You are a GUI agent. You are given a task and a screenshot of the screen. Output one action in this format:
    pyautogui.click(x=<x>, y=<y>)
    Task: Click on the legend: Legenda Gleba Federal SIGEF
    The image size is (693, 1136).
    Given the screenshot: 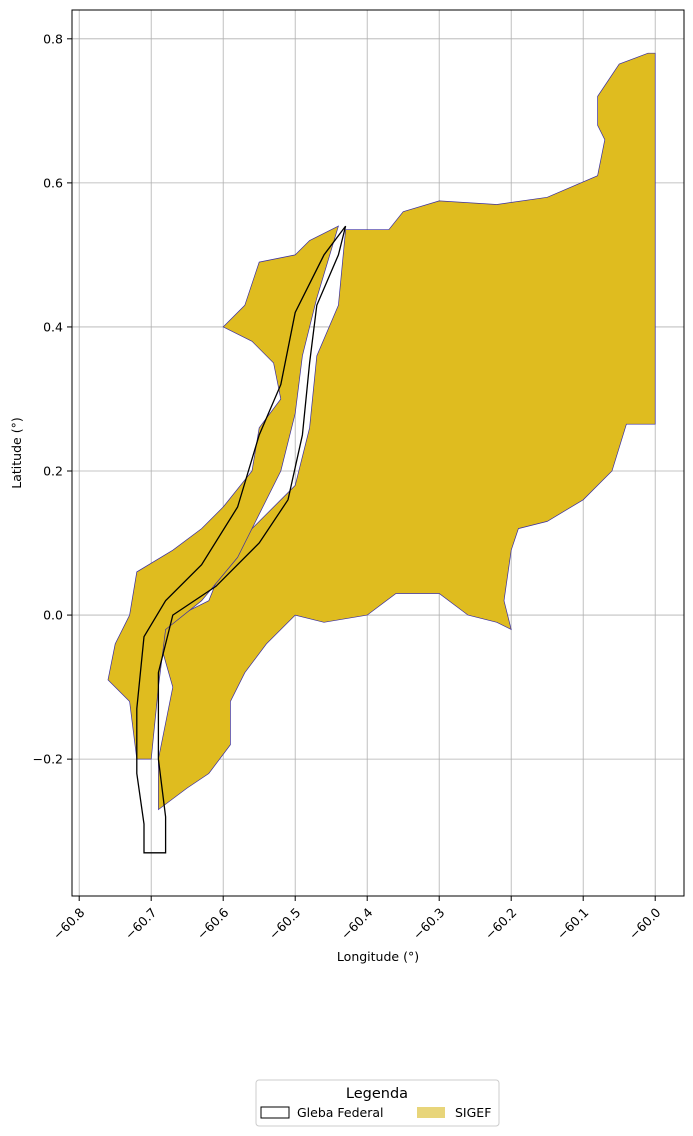 What is the action you would take?
    pyautogui.click(x=377, y=1103)
    